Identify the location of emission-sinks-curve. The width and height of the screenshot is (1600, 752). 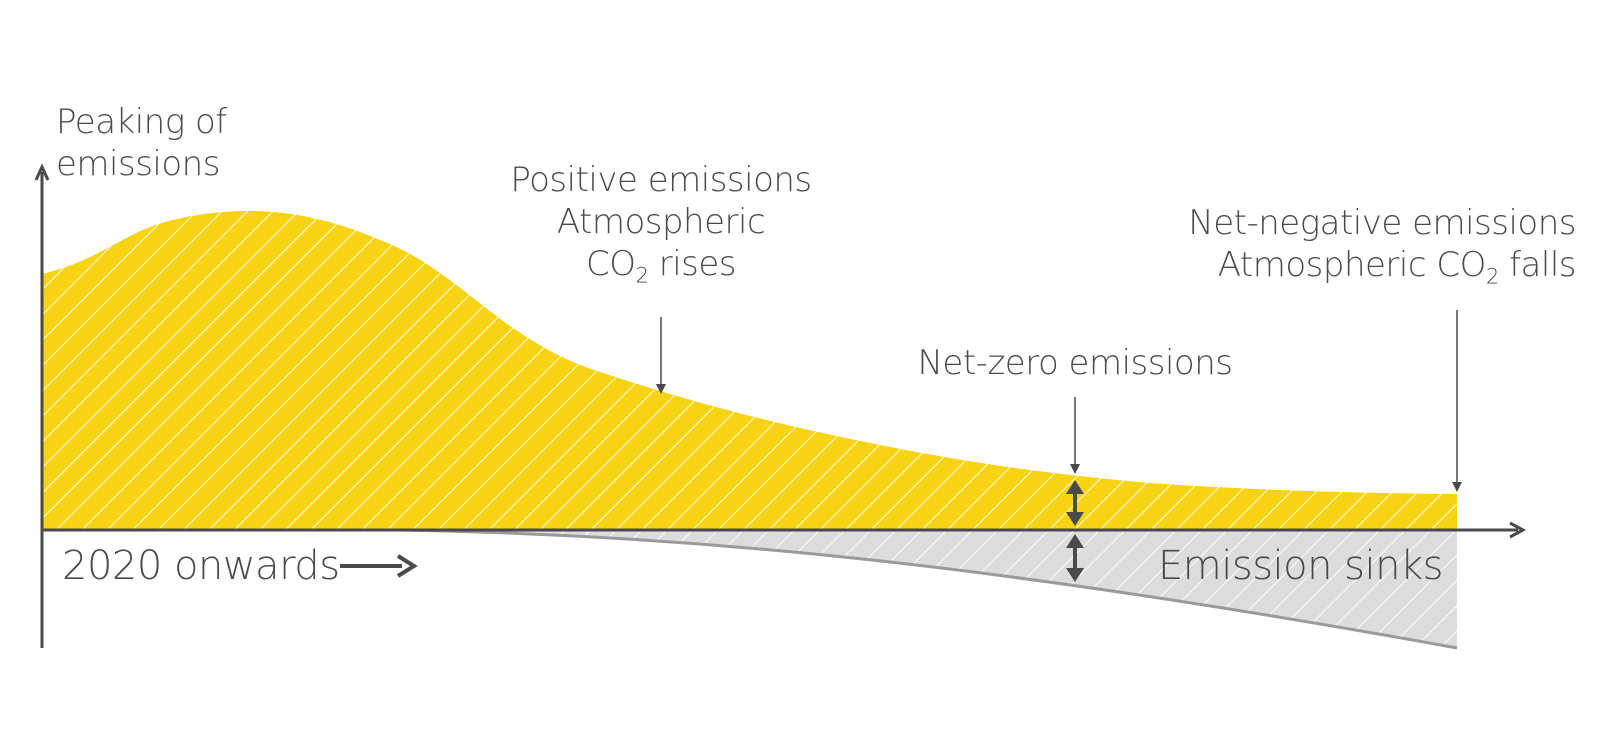
(928, 589).